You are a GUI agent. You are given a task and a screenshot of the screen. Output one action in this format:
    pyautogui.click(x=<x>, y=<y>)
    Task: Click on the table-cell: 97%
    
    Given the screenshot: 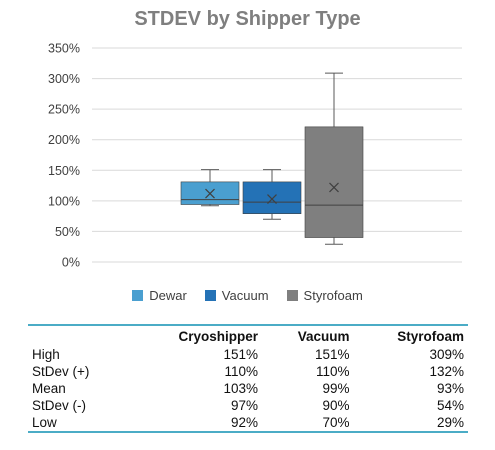 What is the action you would take?
    pyautogui.click(x=245, y=405)
    